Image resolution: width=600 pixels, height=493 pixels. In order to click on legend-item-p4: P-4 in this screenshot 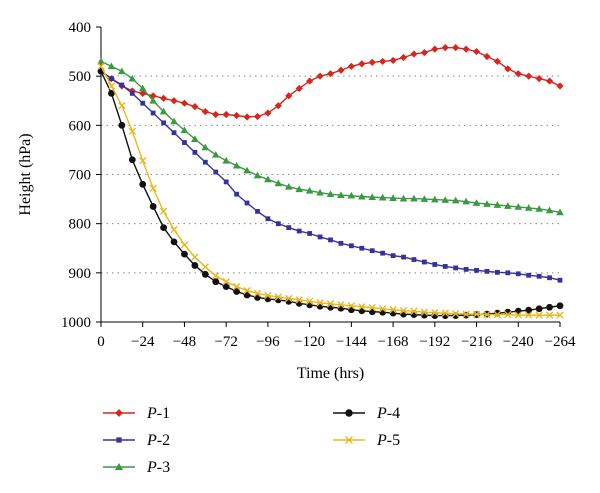, I will do `click(366, 413)`.